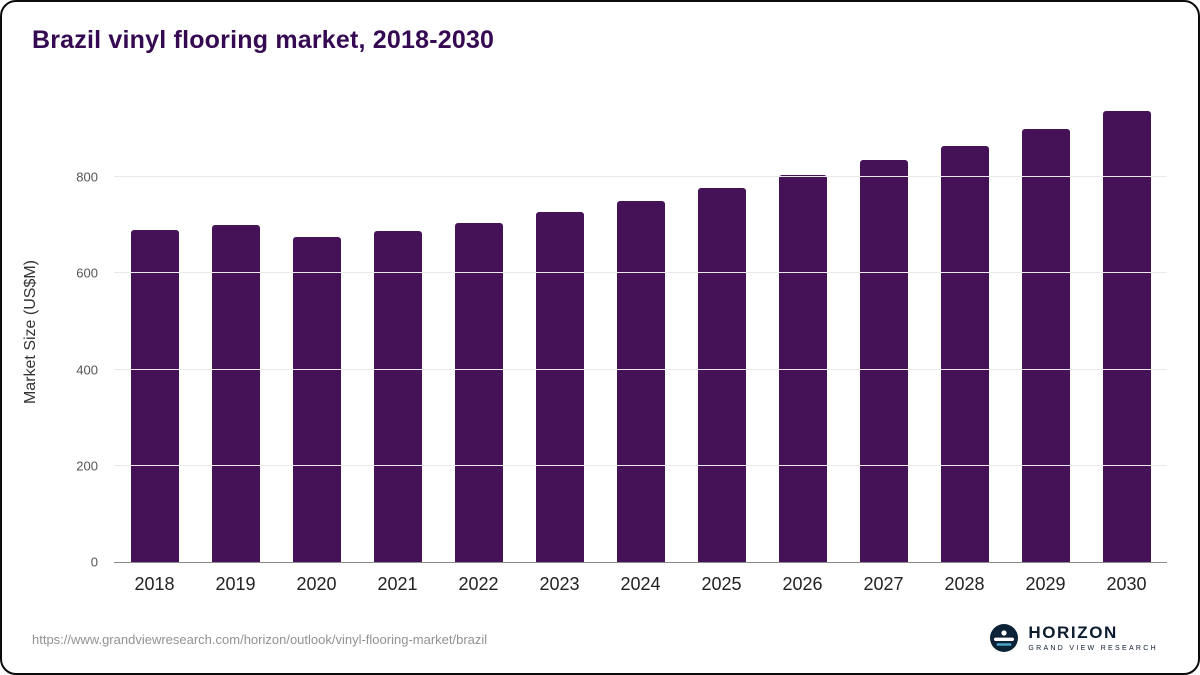 This screenshot has width=1200, height=675. Describe the element at coordinates (883, 361) in the screenshot. I see `bar-2027` at that location.